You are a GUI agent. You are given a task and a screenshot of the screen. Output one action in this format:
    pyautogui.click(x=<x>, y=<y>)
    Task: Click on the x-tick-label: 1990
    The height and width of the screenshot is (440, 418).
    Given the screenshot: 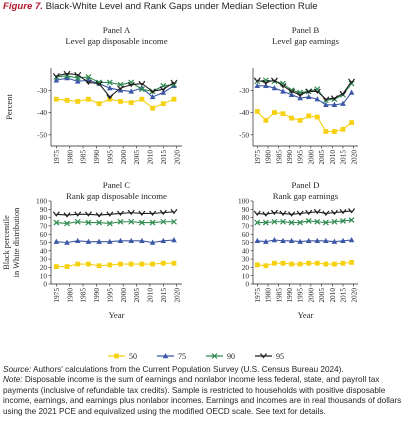 What is the action you would take?
    pyautogui.click(x=289, y=295)
    